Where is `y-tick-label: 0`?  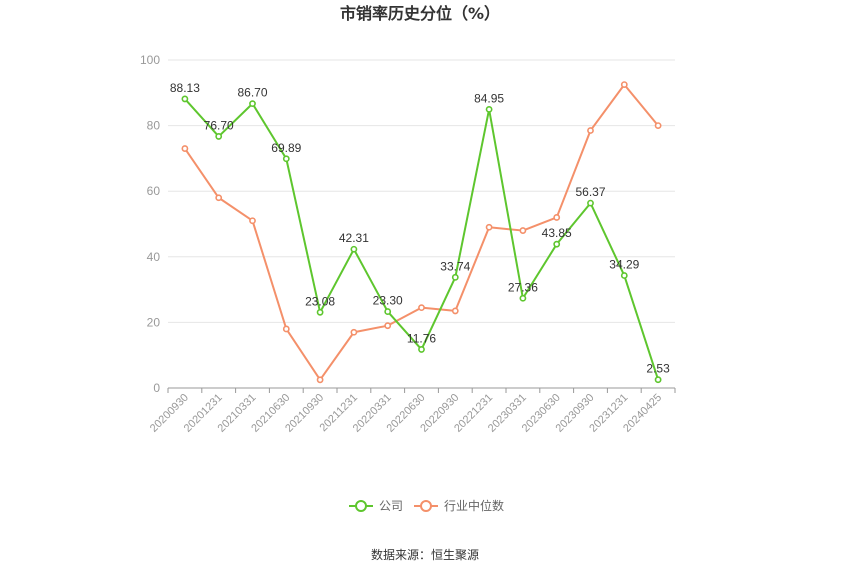
y-tick-label: 0 is located at coordinates (156, 388).